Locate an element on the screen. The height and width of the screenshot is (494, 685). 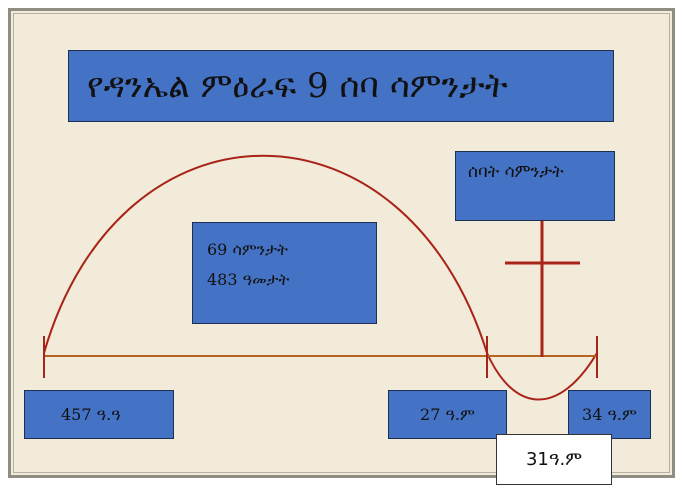
seventieth-week-arc is located at coordinates (542, 376).